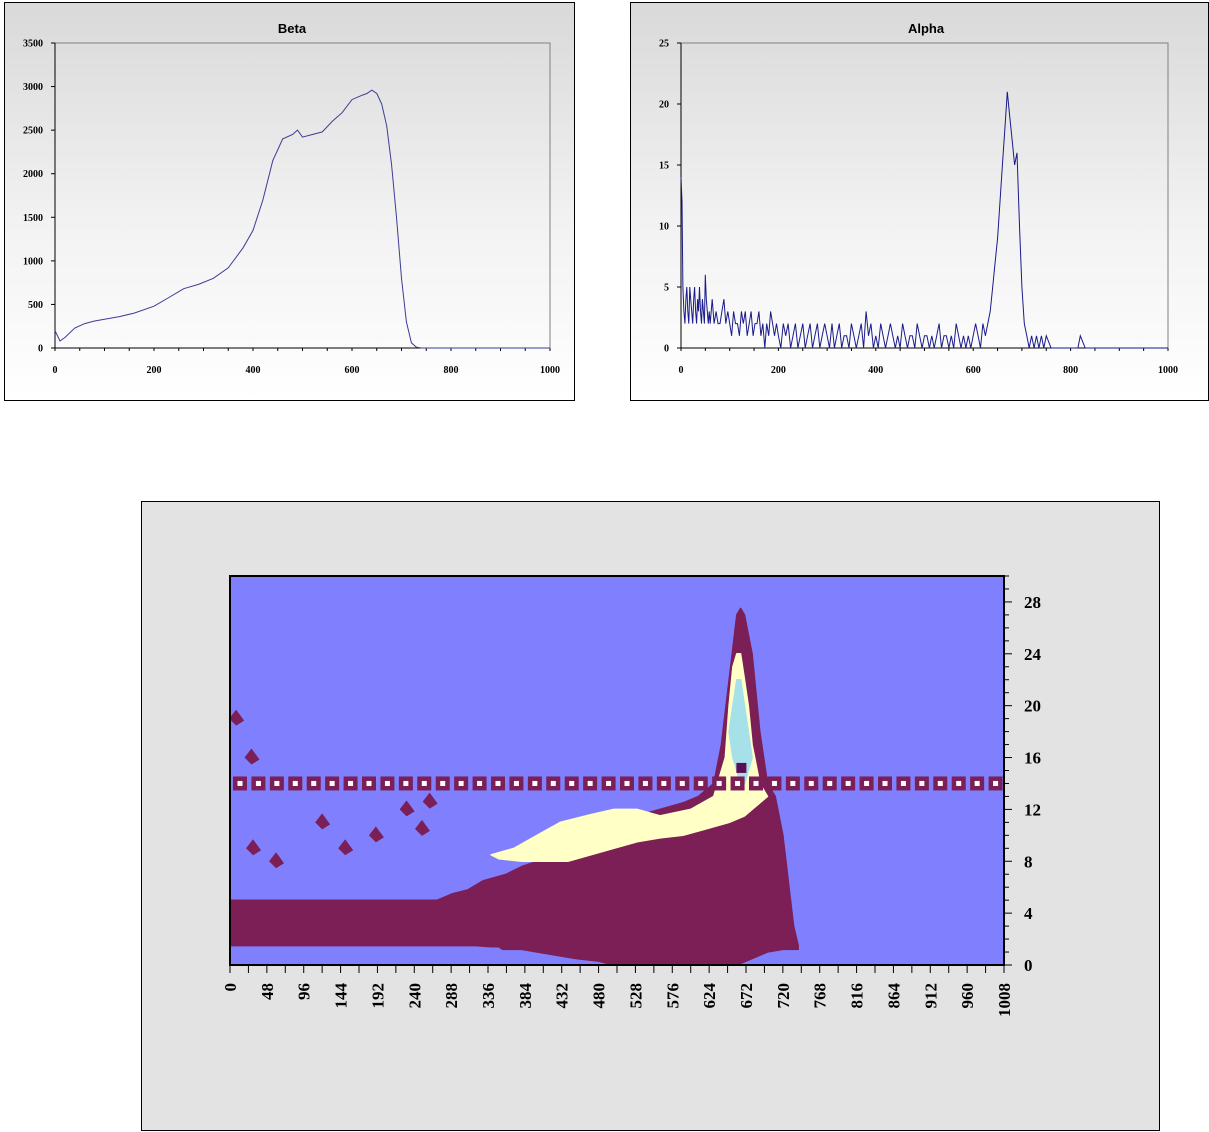  What do you see at coordinates (33, 174) in the screenshot?
I see `y-tick-label: 2000` at bounding box center [33, 174].